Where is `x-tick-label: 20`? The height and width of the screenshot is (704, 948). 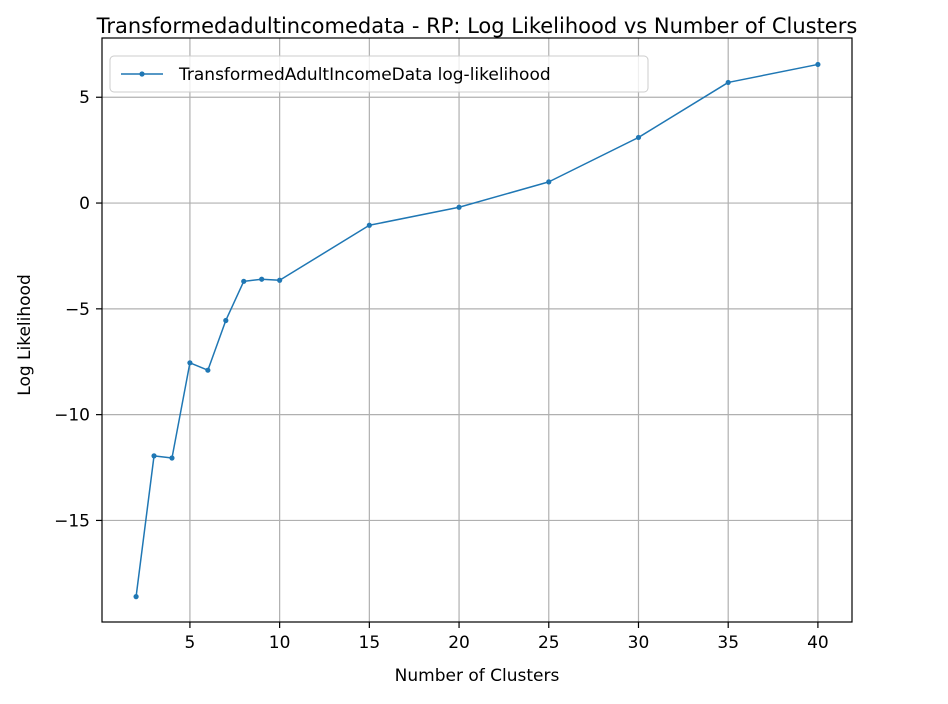
x-tick-label: 20 is located at coordinates (459, 643).